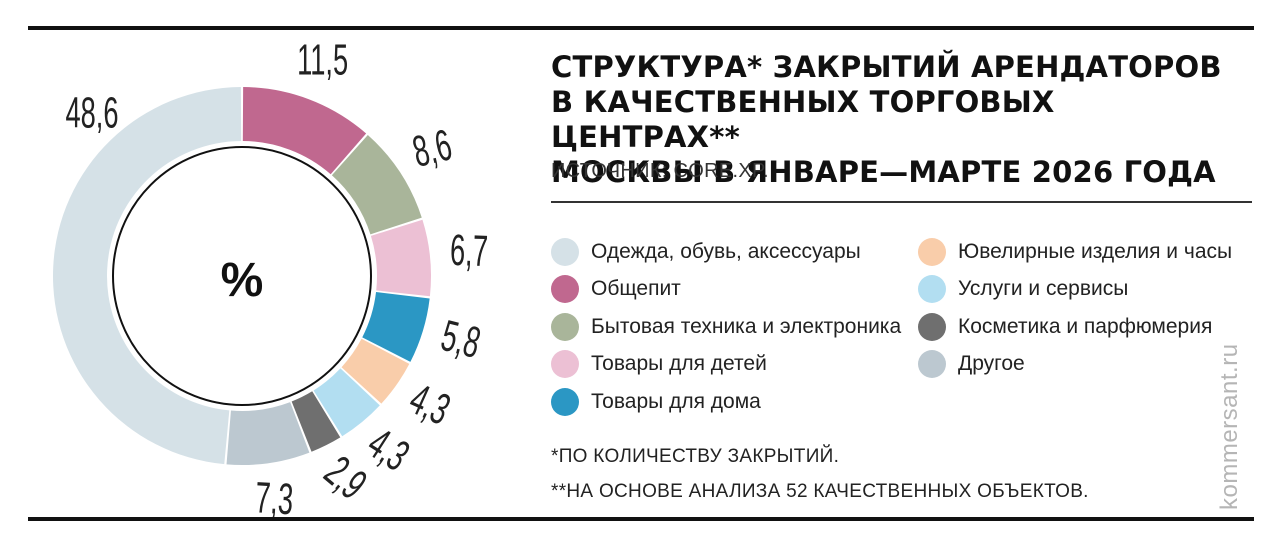  What do you see at coordinates (746, 326) in the screenshot?
I see `legend-label: Бытовая техника и электроника` at bounding box center [746, 326].